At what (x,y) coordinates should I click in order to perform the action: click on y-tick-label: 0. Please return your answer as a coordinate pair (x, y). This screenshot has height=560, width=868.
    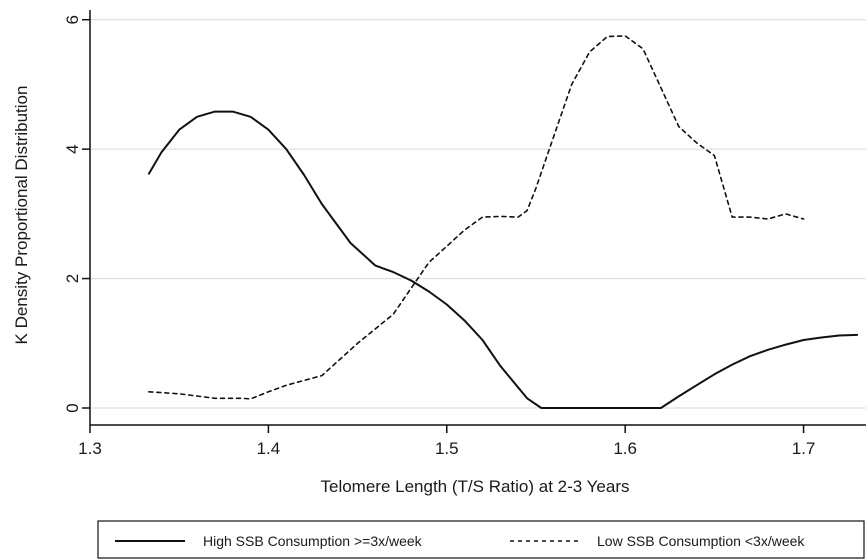
    Looking at the image, I should click on (72, 407).